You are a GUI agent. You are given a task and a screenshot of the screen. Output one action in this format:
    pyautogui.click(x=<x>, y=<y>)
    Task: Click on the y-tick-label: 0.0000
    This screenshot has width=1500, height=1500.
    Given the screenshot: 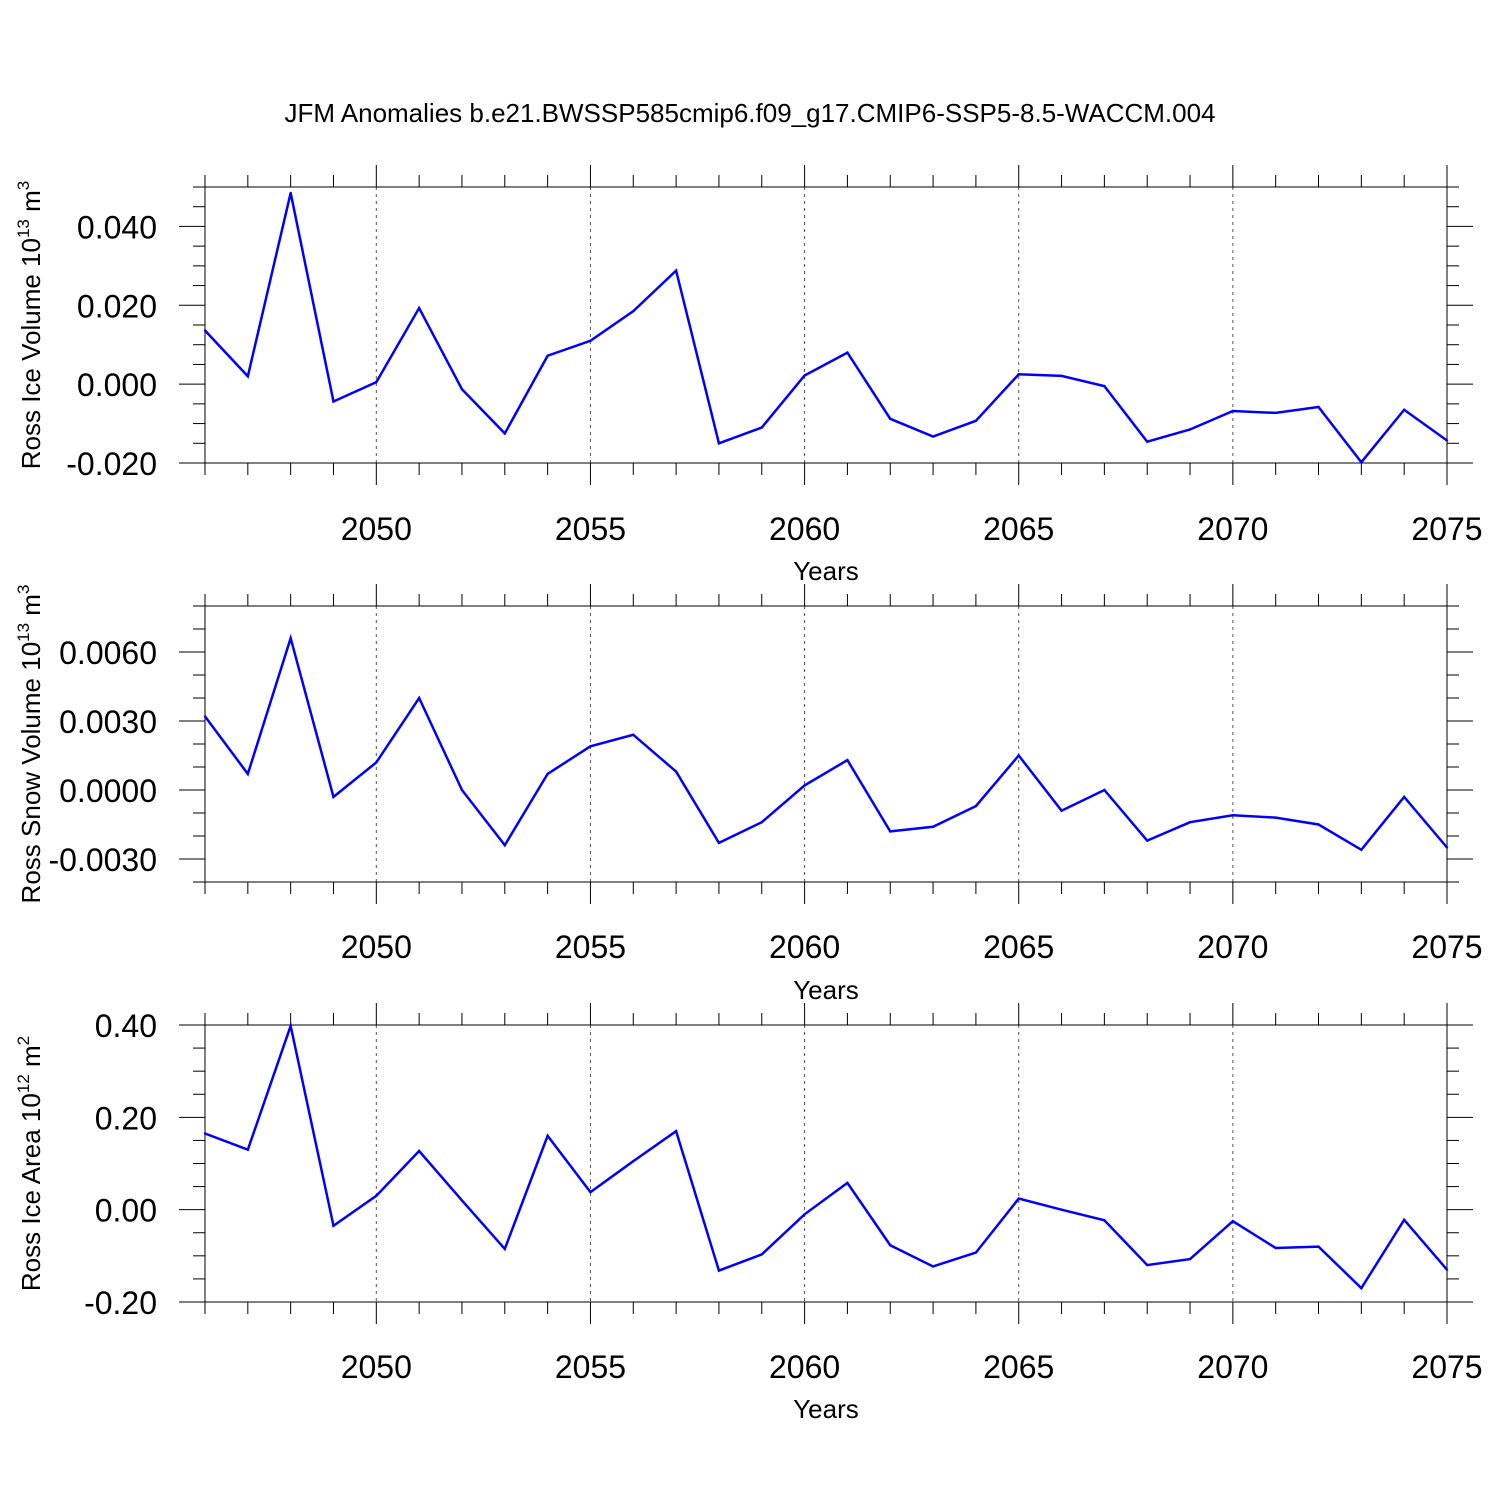 What is the action you would take?
    pyautogui.click(x=108, y=791)
    